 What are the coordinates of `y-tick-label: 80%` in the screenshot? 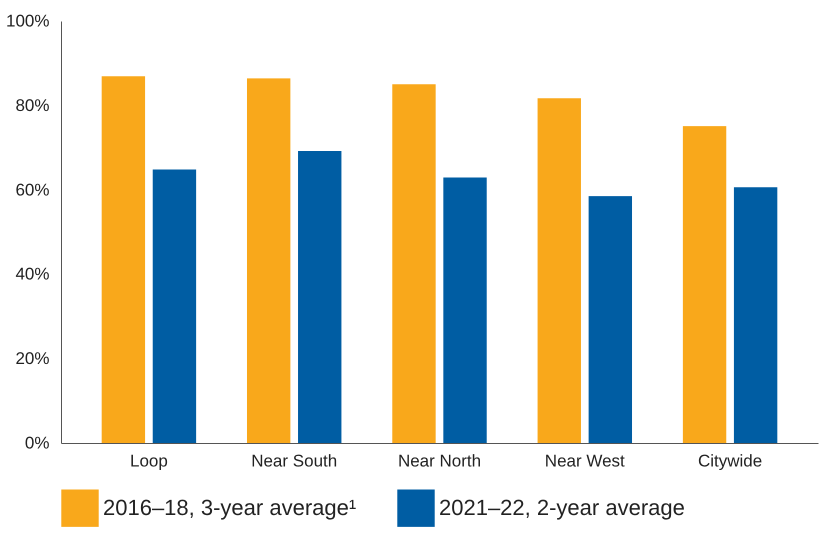 It's located at (32, 105).